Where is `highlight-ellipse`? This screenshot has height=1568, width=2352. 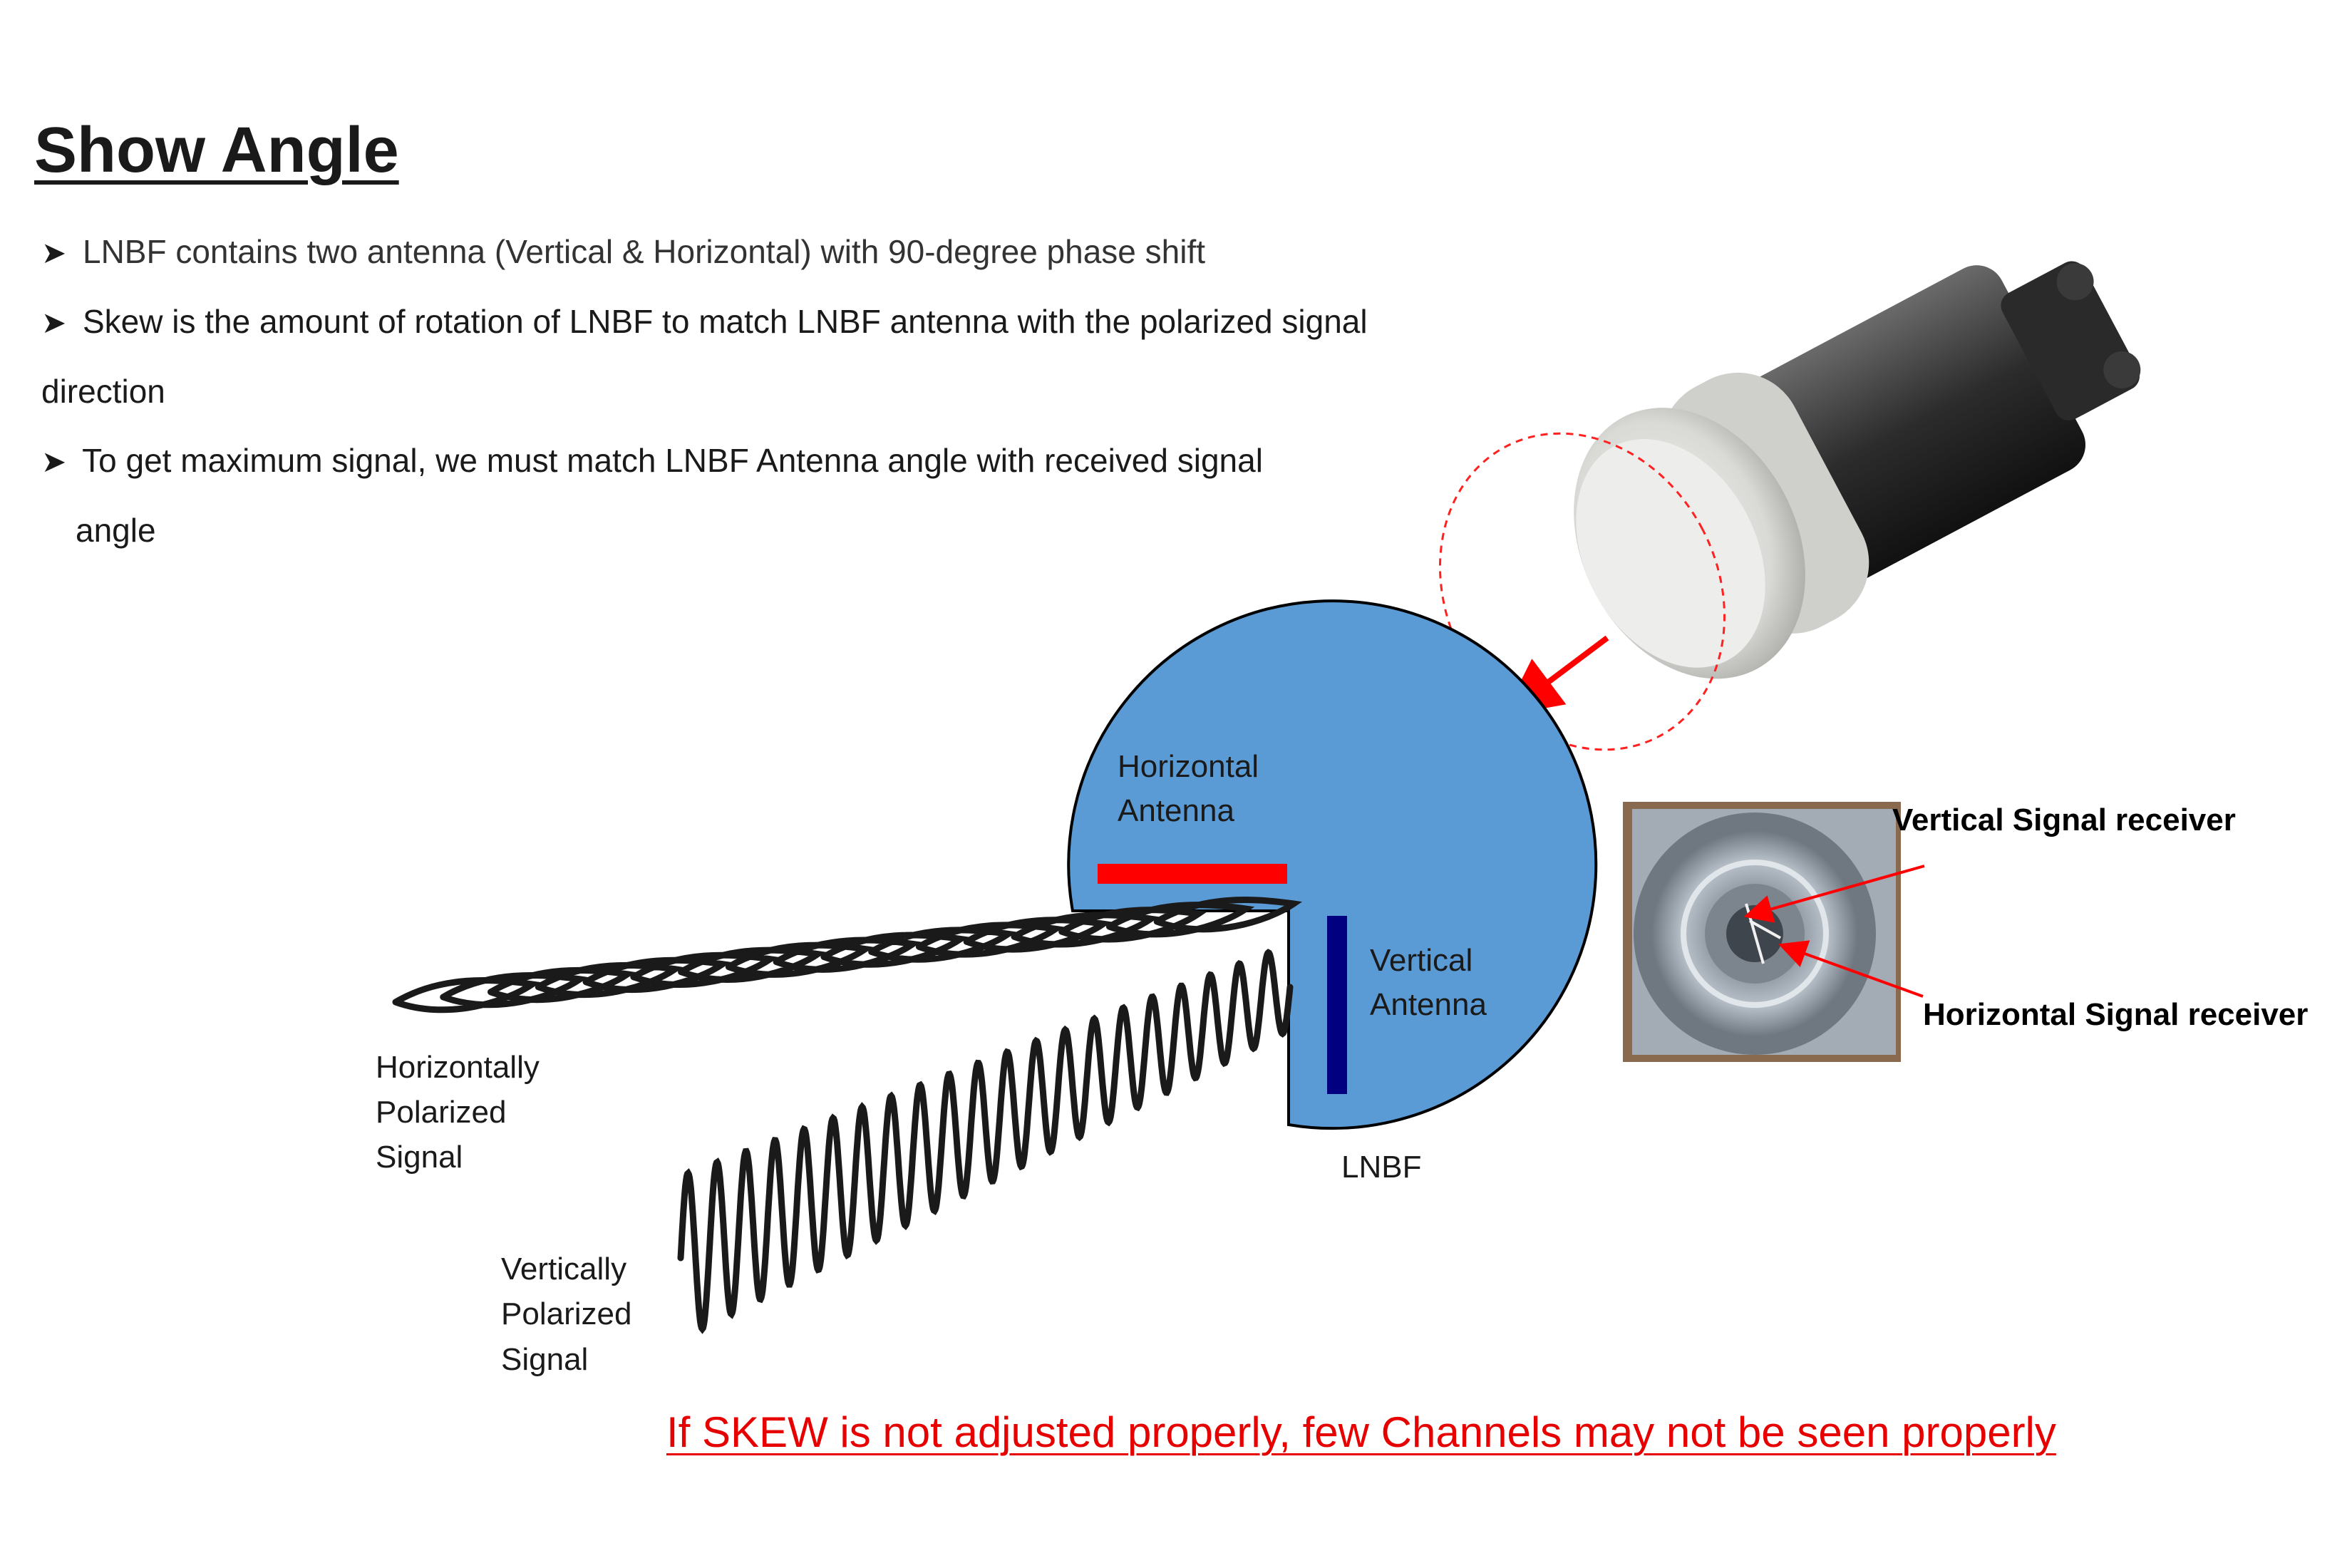
highlight-ellipse is located at coordinates (1582, 592).